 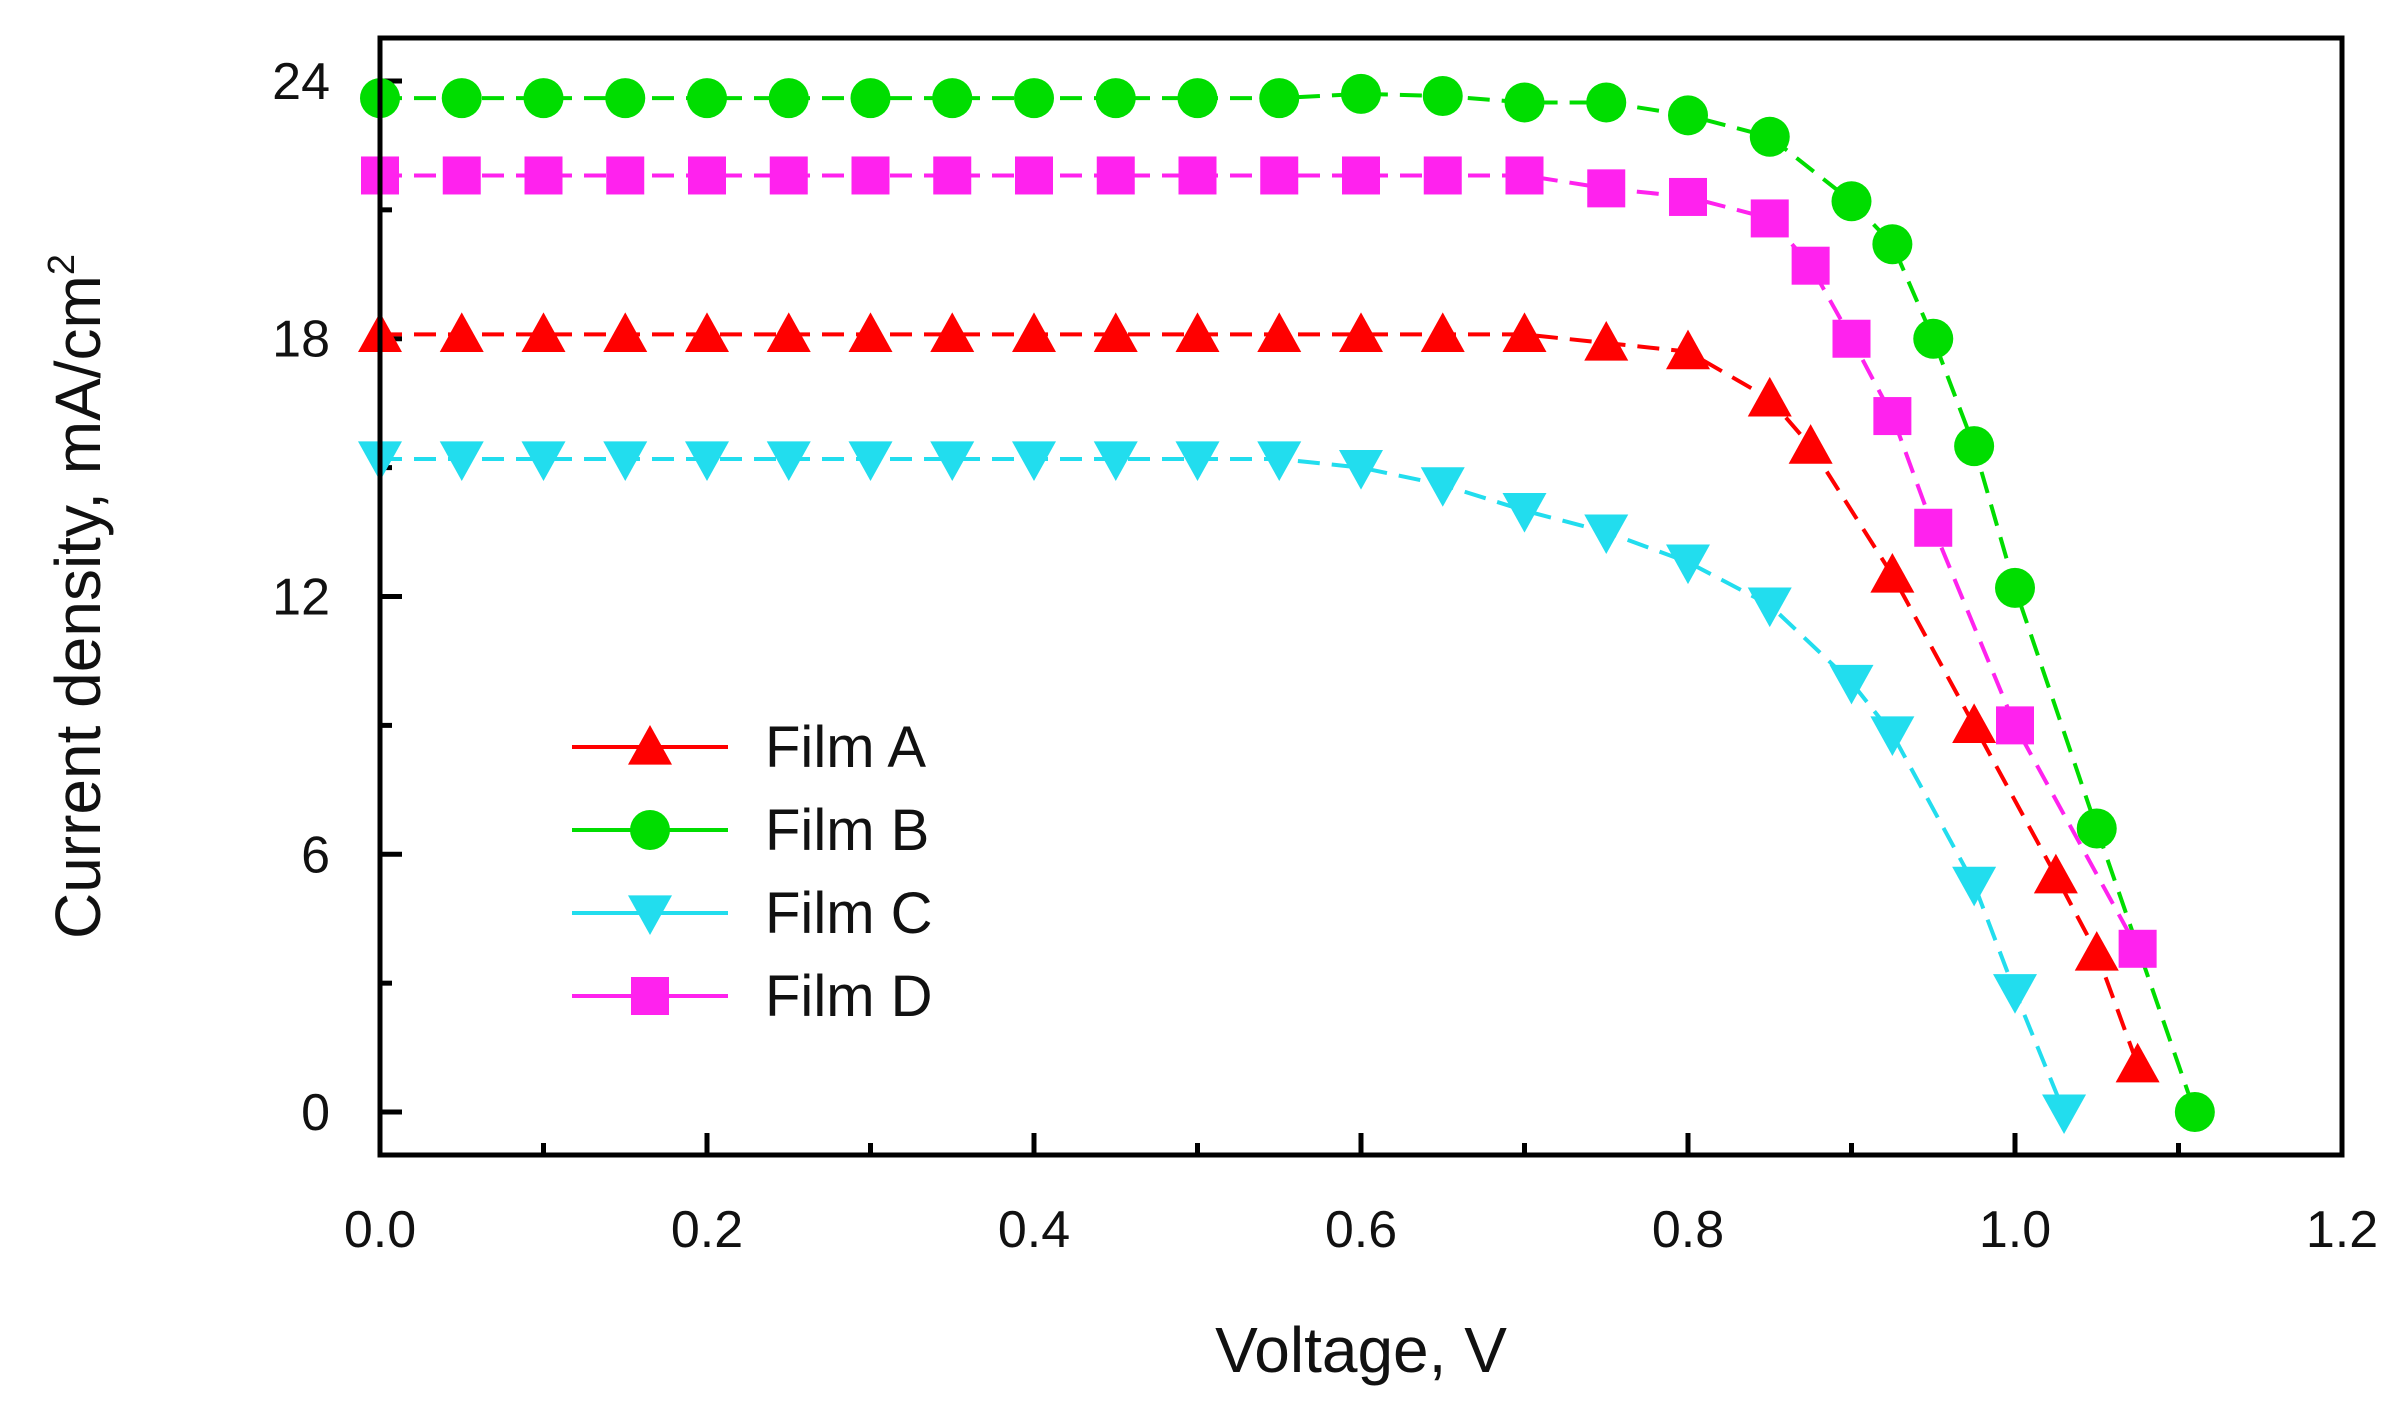 I want to click on x-tick-labels: 0.0 0.2 0.4 0.6 0.8 1.0 1.2, so click(x=1361, y=1230).